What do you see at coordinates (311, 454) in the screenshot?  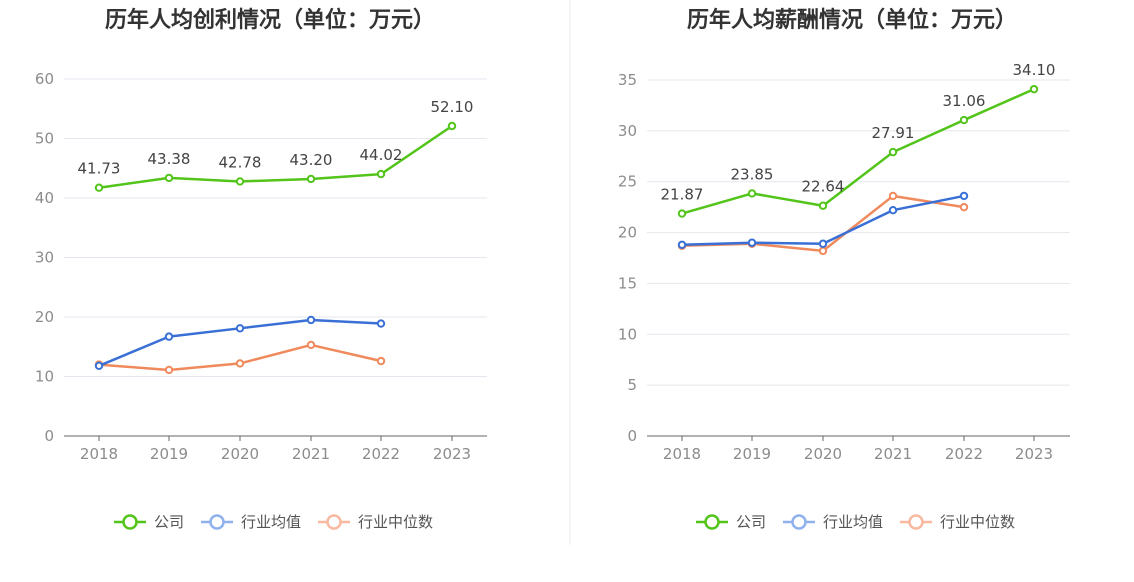 I see `chart1-xtick-label: 2021` at bounding box center [311, 454].